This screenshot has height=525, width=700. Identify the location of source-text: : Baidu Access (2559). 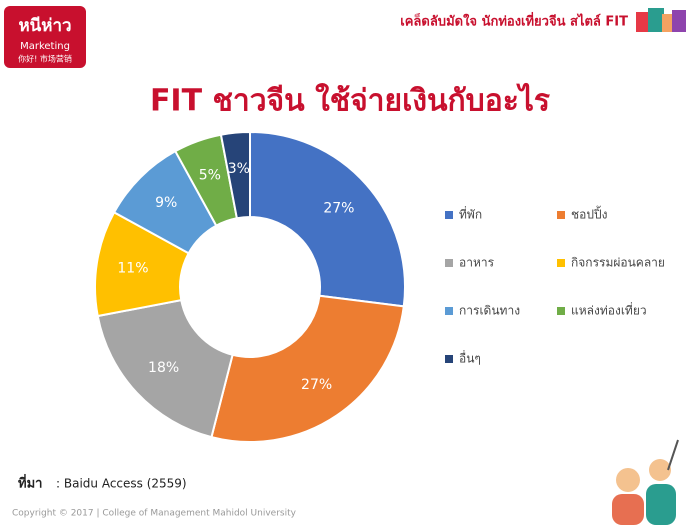
(121, 484).